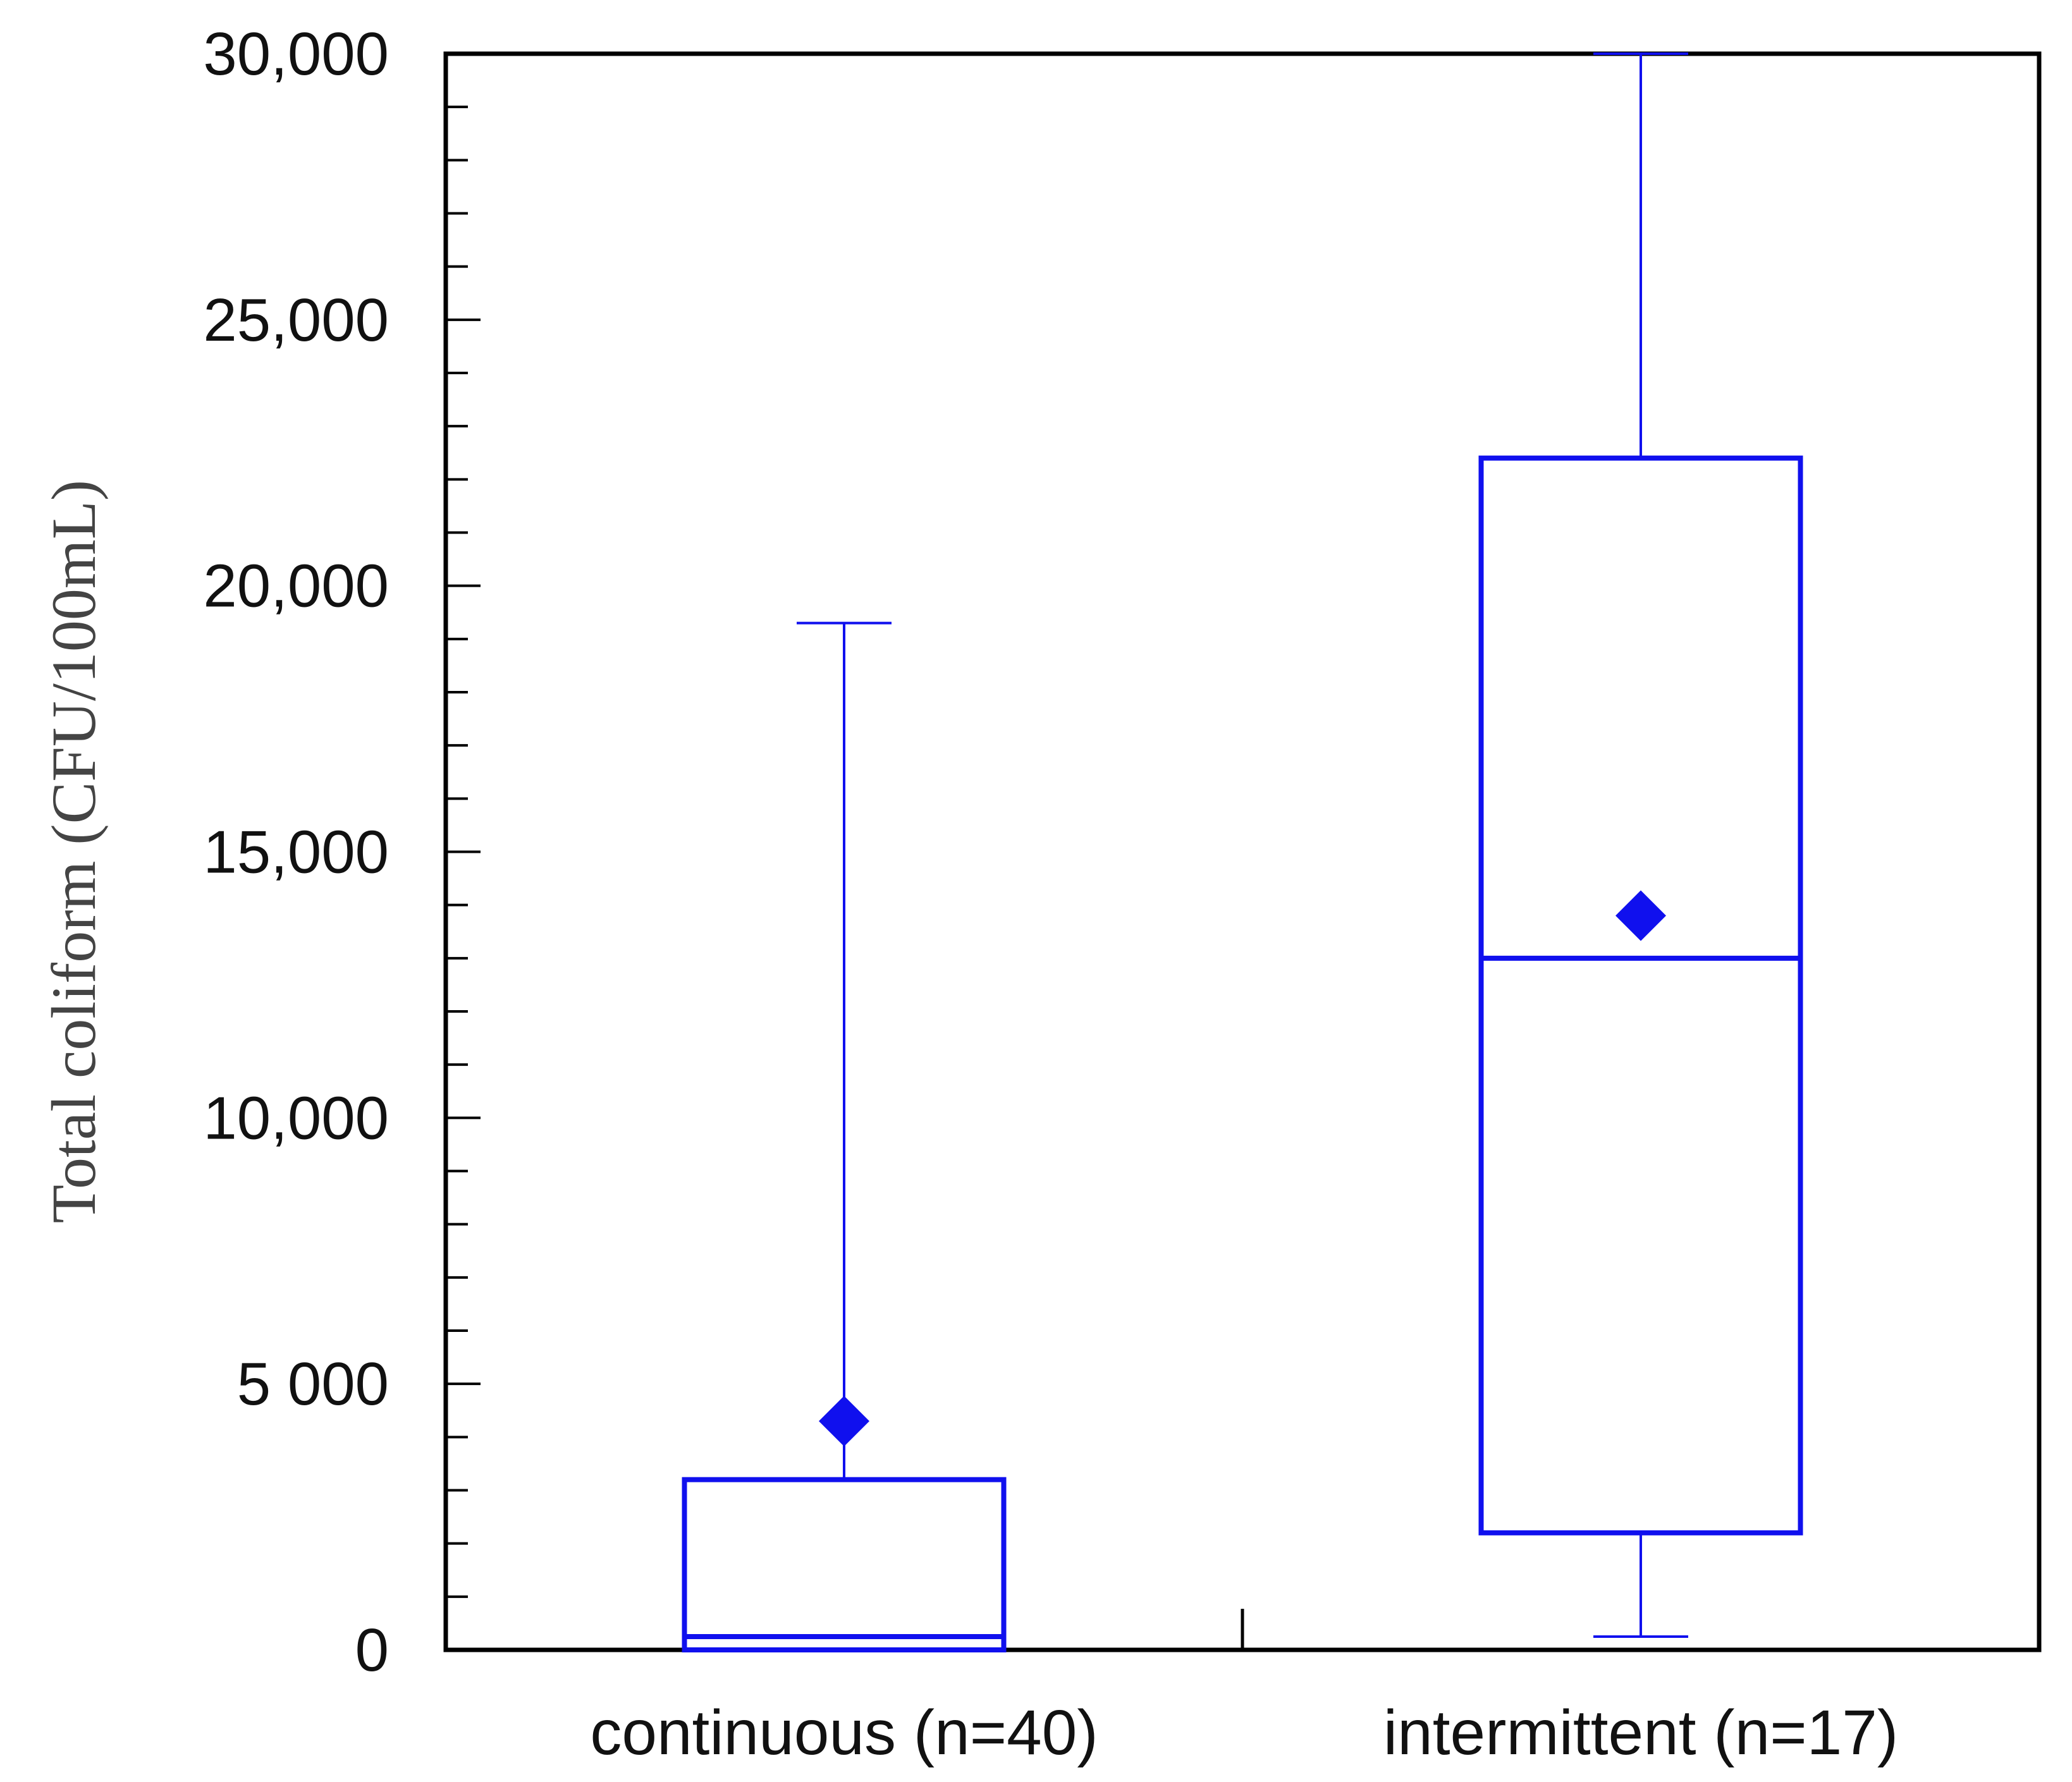 Image resolution: width=2072 pixels, height=1782 pixels. Describe the element at coordinates (296, 54) in the screenshot. I see `y-tick-label: 30,000` at that location.